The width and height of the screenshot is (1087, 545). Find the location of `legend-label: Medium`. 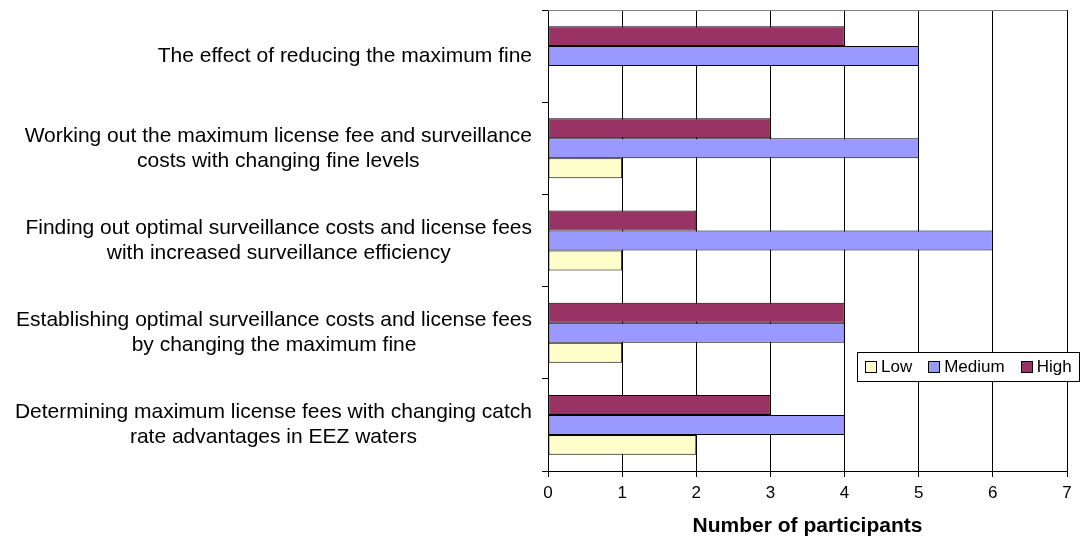

legend-label: Medium is located at coordinates (974, 367).